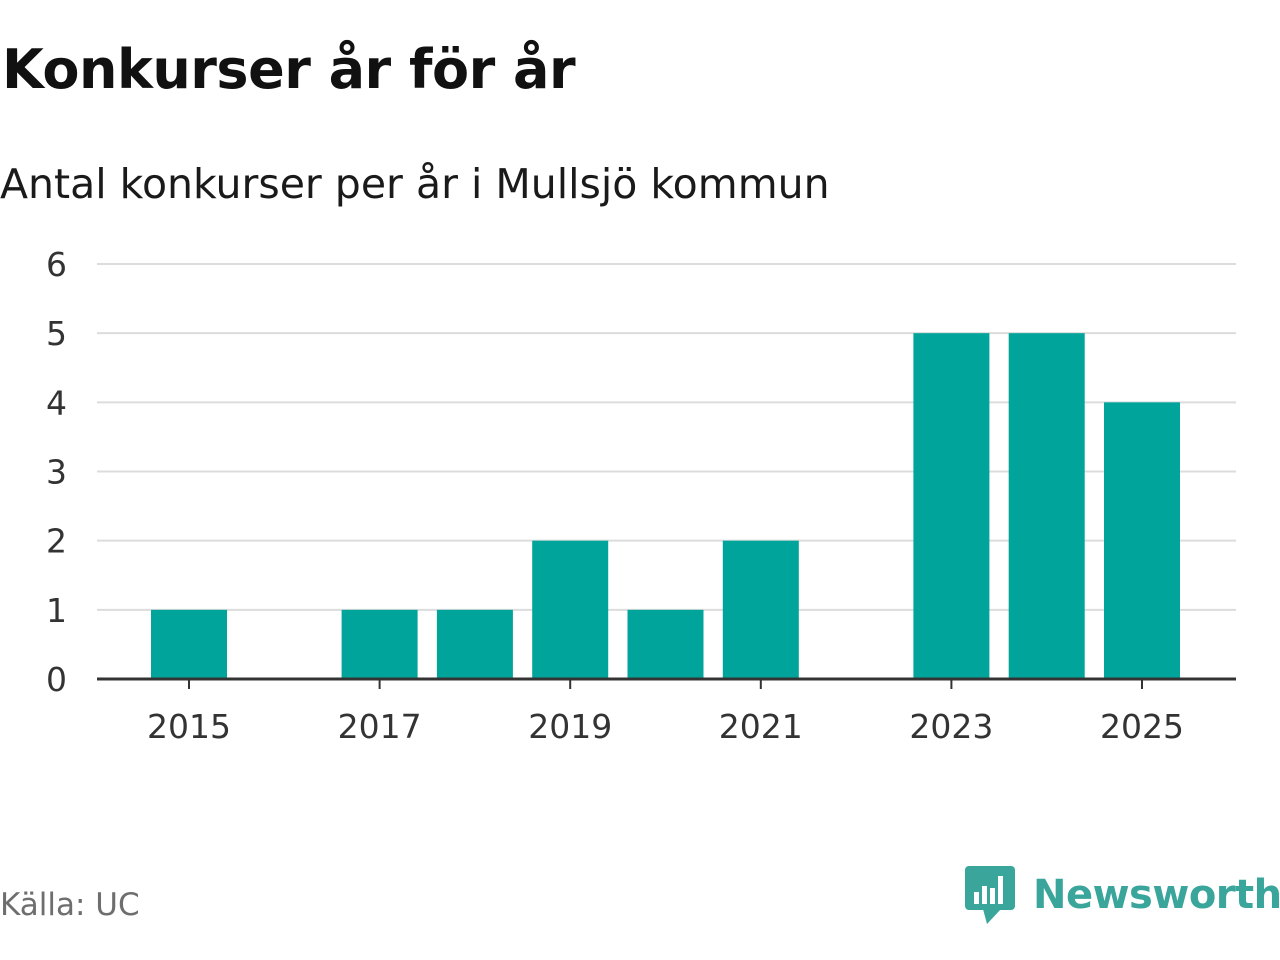 The width and height of the screenshot is (1280, 960). I want to click on y-tick-label: 6, so click(56, 264).